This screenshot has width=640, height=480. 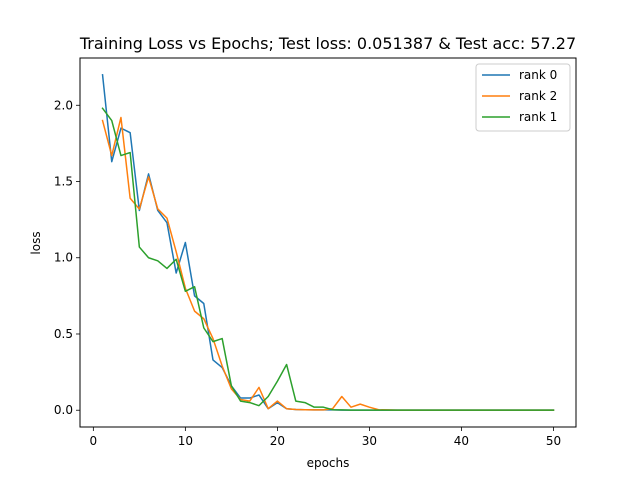 What do you see at coordinates (63, 410) in the screenshot?
I see `y-tick-label: 0.0` at bounding box center [63, 410].